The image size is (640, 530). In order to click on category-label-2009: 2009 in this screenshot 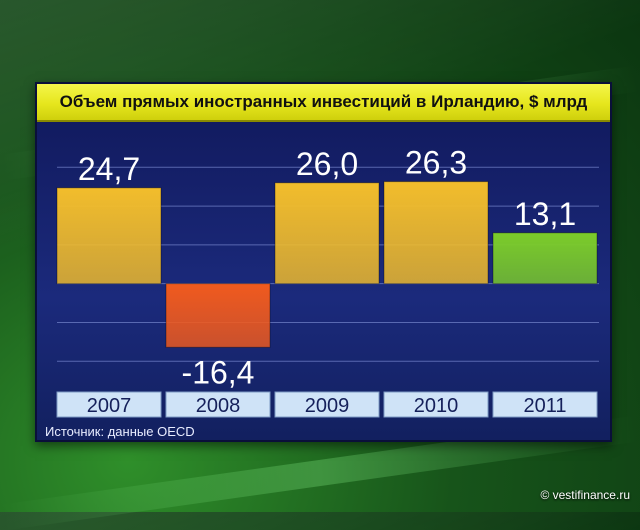, I will do `click(327, 406)`.